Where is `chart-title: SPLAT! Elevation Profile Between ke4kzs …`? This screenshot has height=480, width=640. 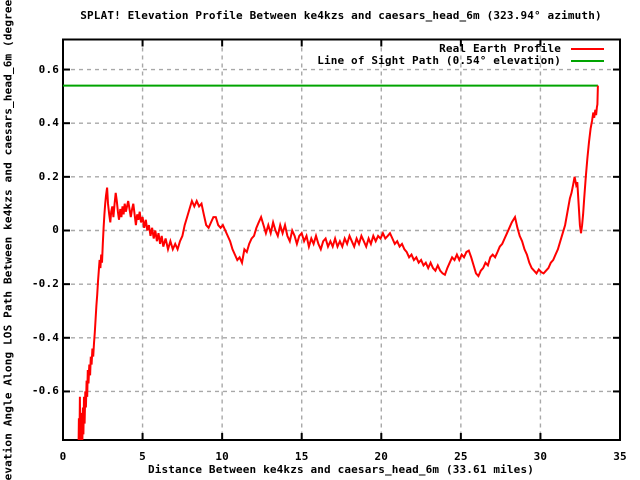 chart-title: SPLAT! Elevation Profile Between ke4kzs … is located at coordinates (341, 15).